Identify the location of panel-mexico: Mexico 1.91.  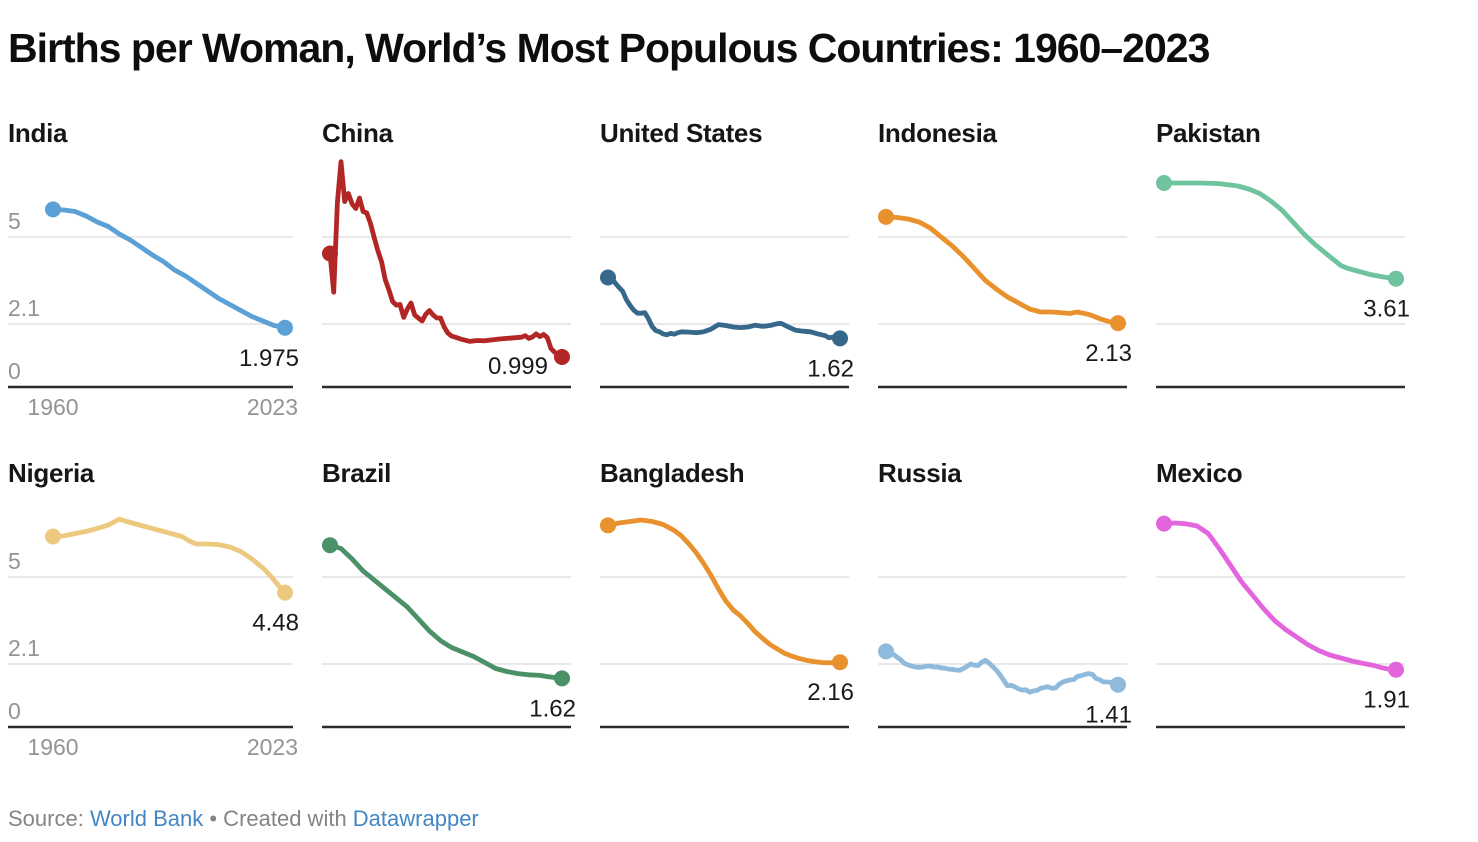
(1283, 610).